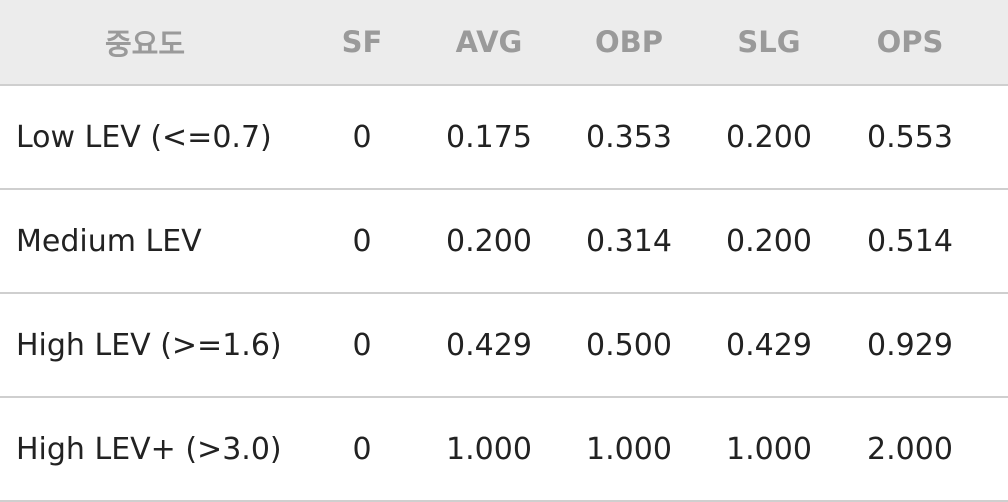 The height and width of the screenshot is (502, 1008). I want to click on stat-cell: 0.553, so click(910, 137).